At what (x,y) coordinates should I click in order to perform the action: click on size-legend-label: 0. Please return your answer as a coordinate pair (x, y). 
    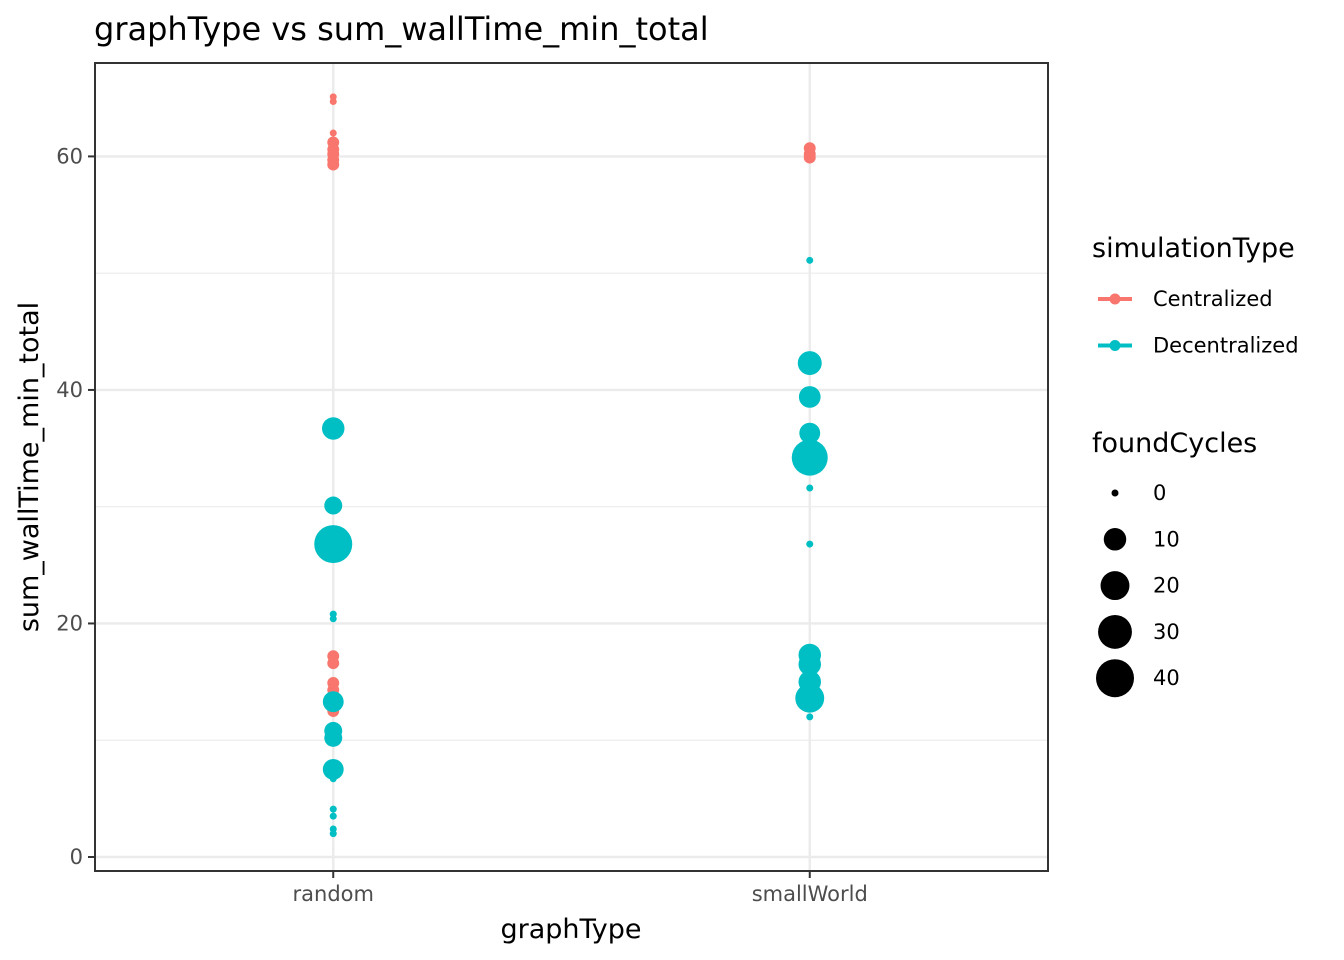
    Looking at the image, I should click on (1159, 493).